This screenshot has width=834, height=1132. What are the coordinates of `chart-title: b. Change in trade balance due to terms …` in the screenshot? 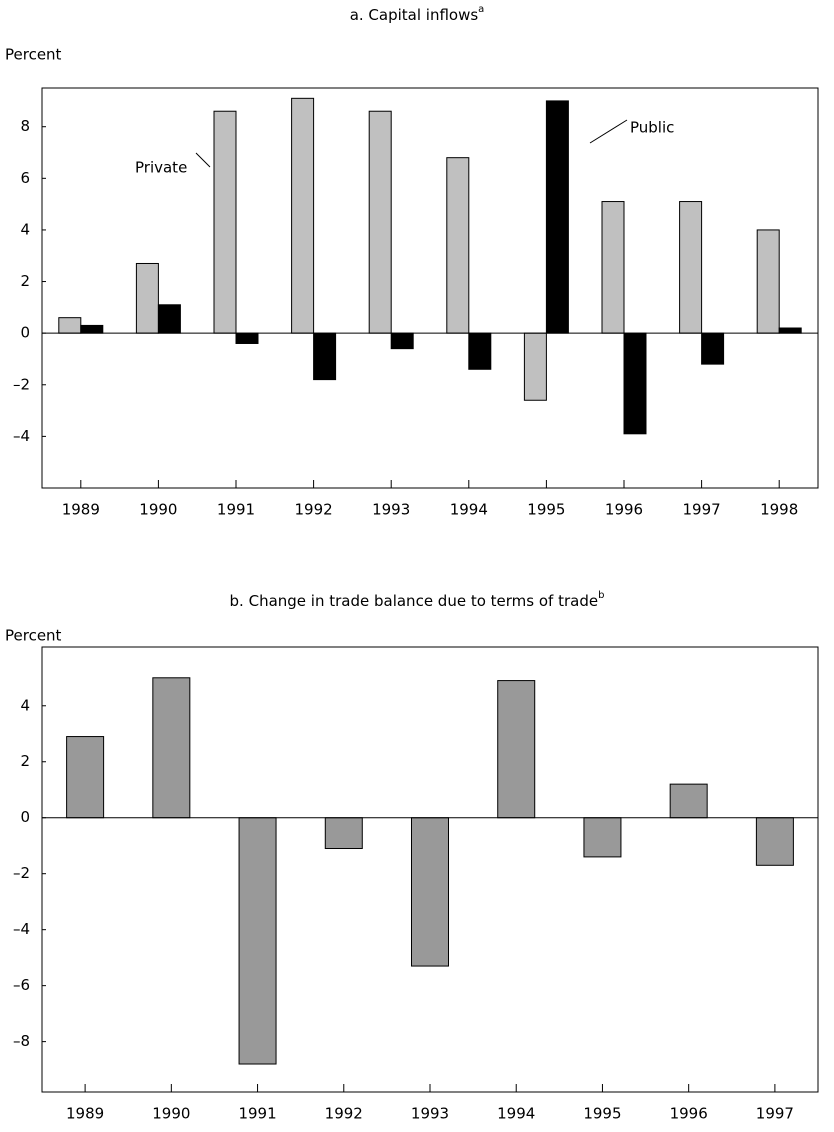 It's located at (417, 600).